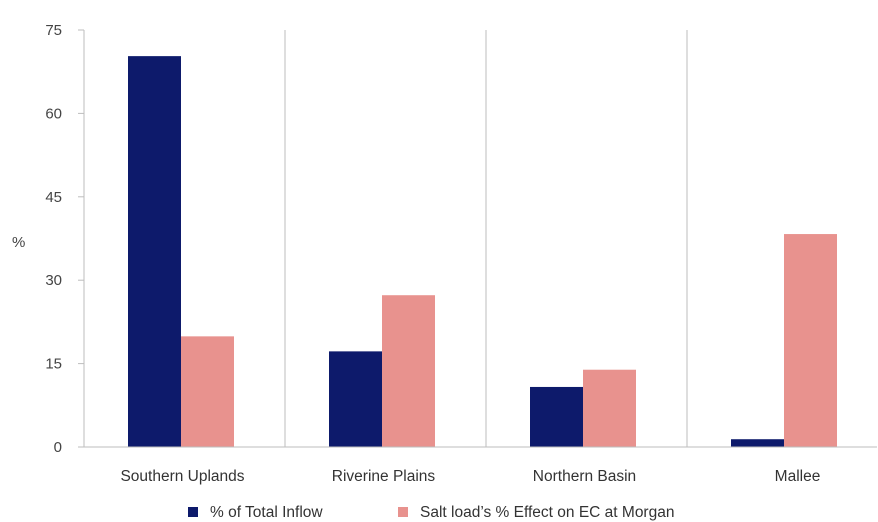 The image size is (878, 522). Describe the element at coordinates (384, 476) in the screenshot. I see `x-category-label: Riverine Plains` at that location.